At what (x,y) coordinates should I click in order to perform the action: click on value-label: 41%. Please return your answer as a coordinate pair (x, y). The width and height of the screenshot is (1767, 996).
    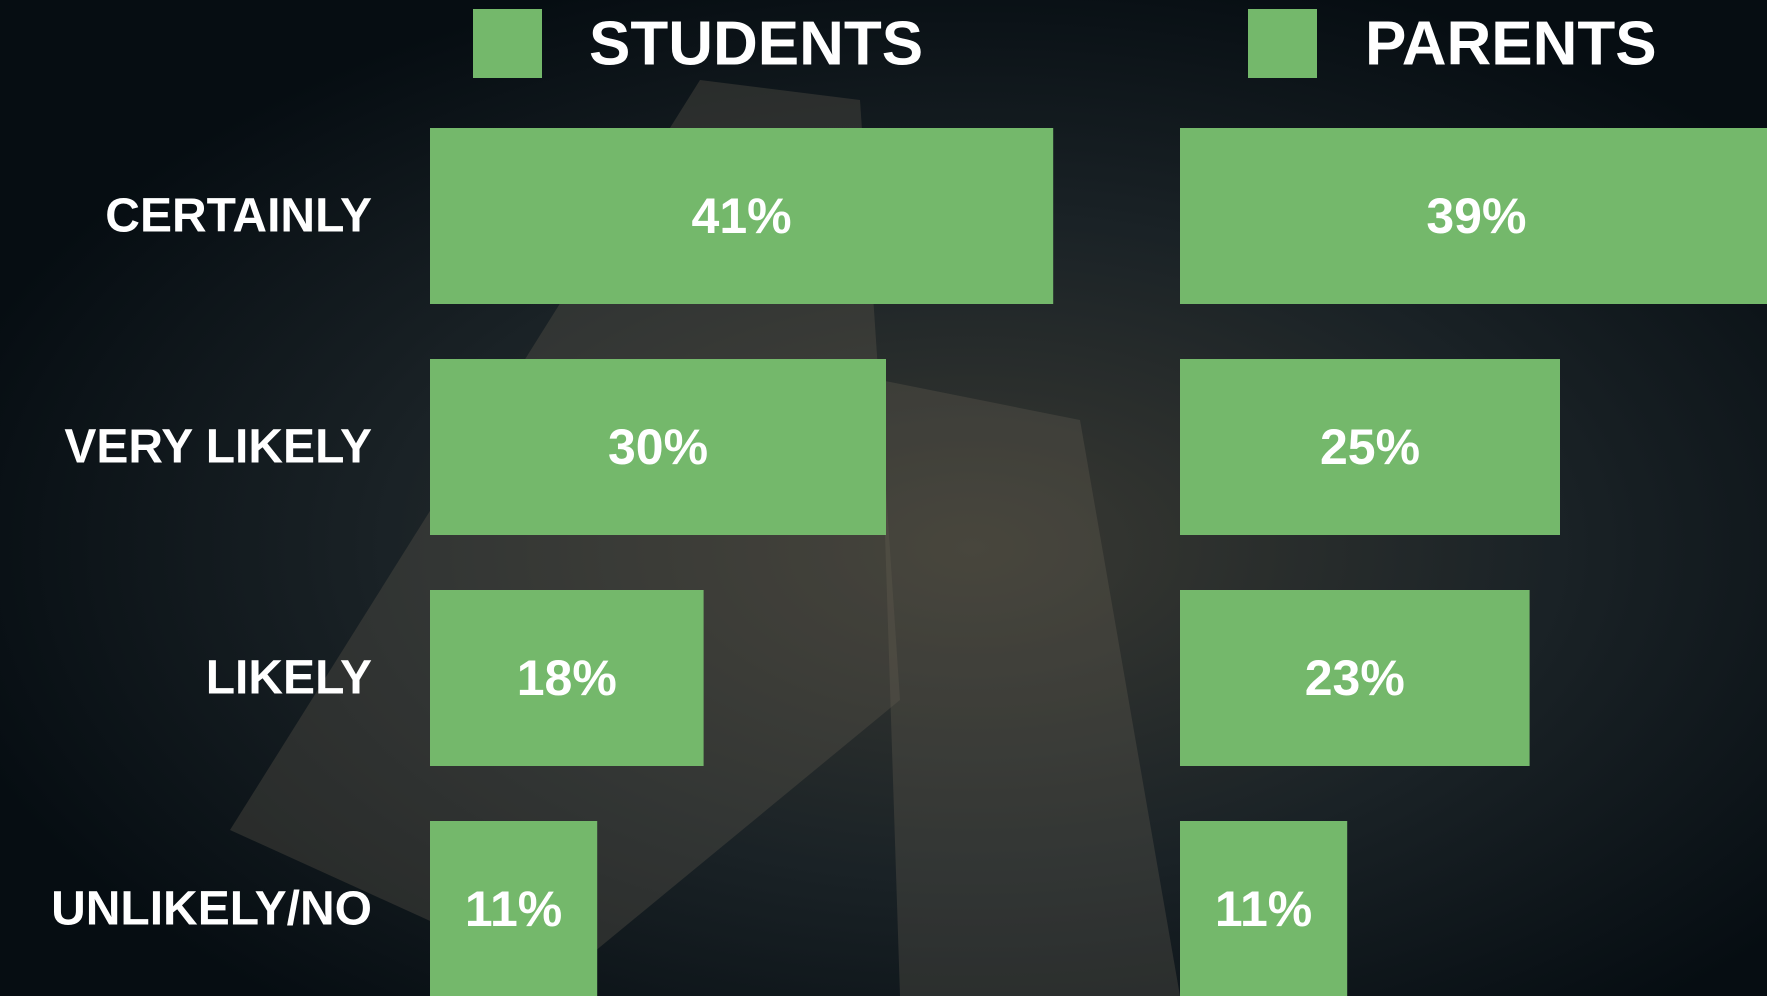
    Looking at the image, I should click on (742, 216).